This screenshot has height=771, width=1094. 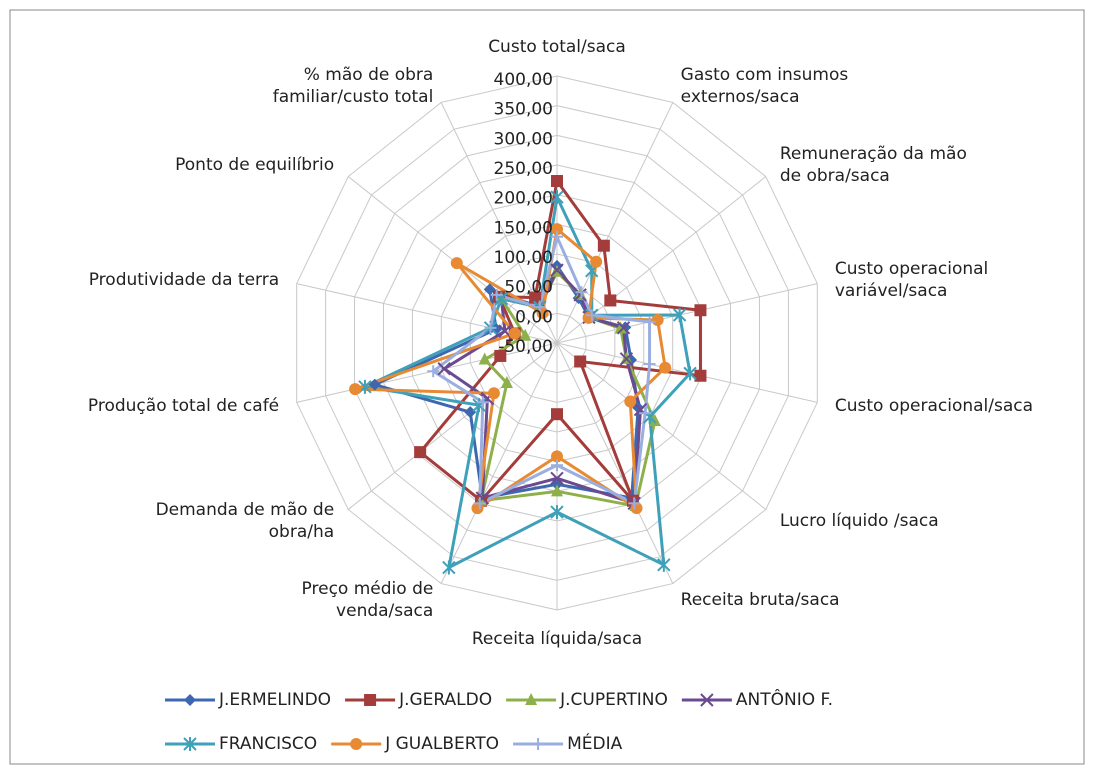 What do you see at coordinates (595, 743) in the screenshot?
I see `legend-label: MÉDIA` at bounding box center [595, 743].